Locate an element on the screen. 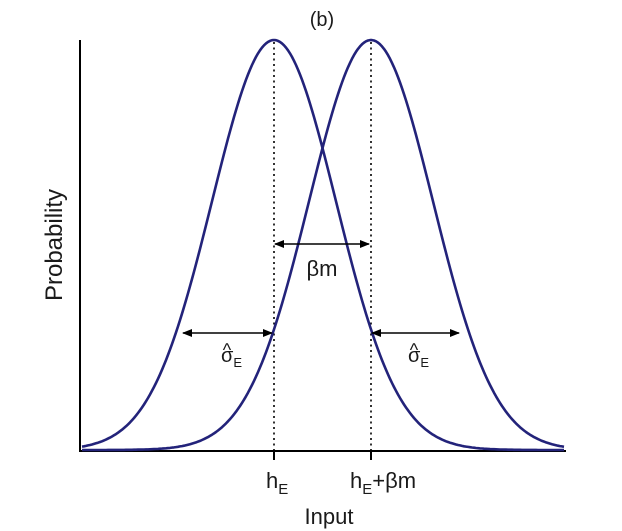 Image resolution: width=622 pixels, height=531 pixels. panel-label: (b) is located at coordinates (322, 20).